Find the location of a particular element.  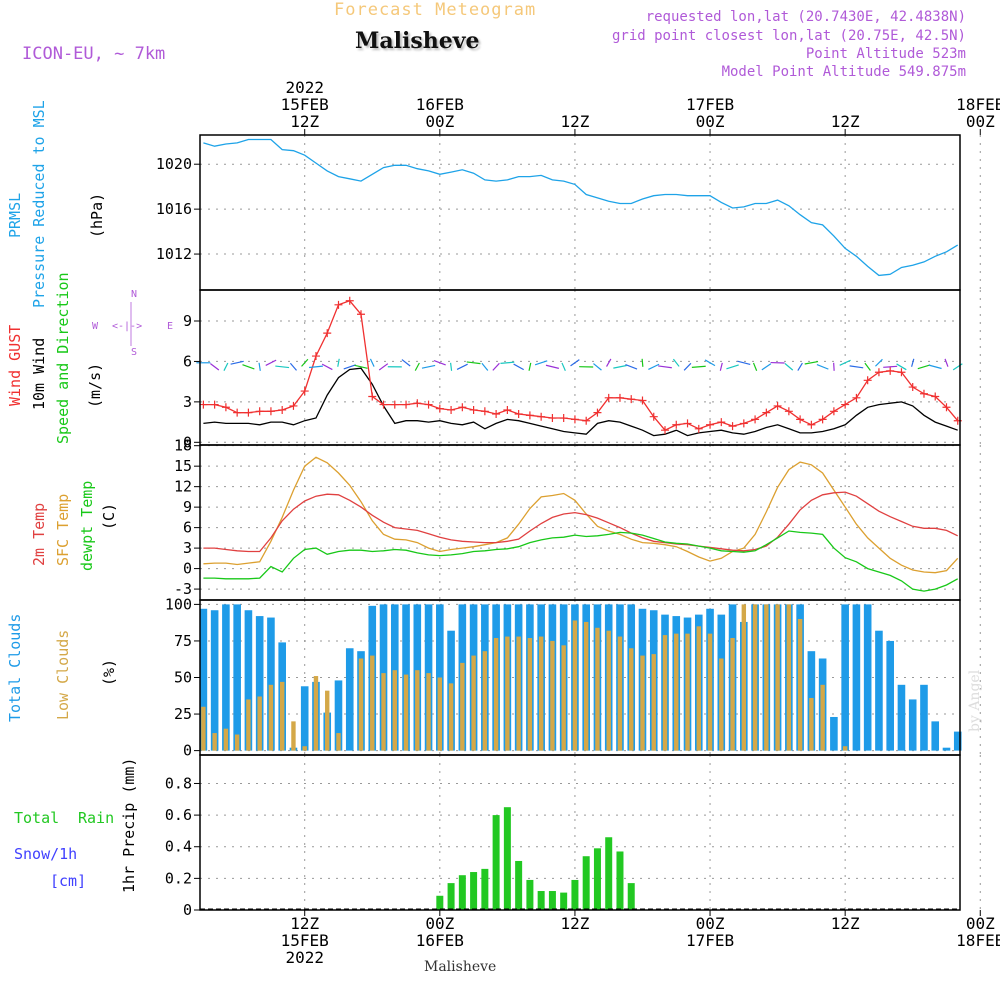

x-tick-label-bottom: 00Z is located at coordinates (980, 923).